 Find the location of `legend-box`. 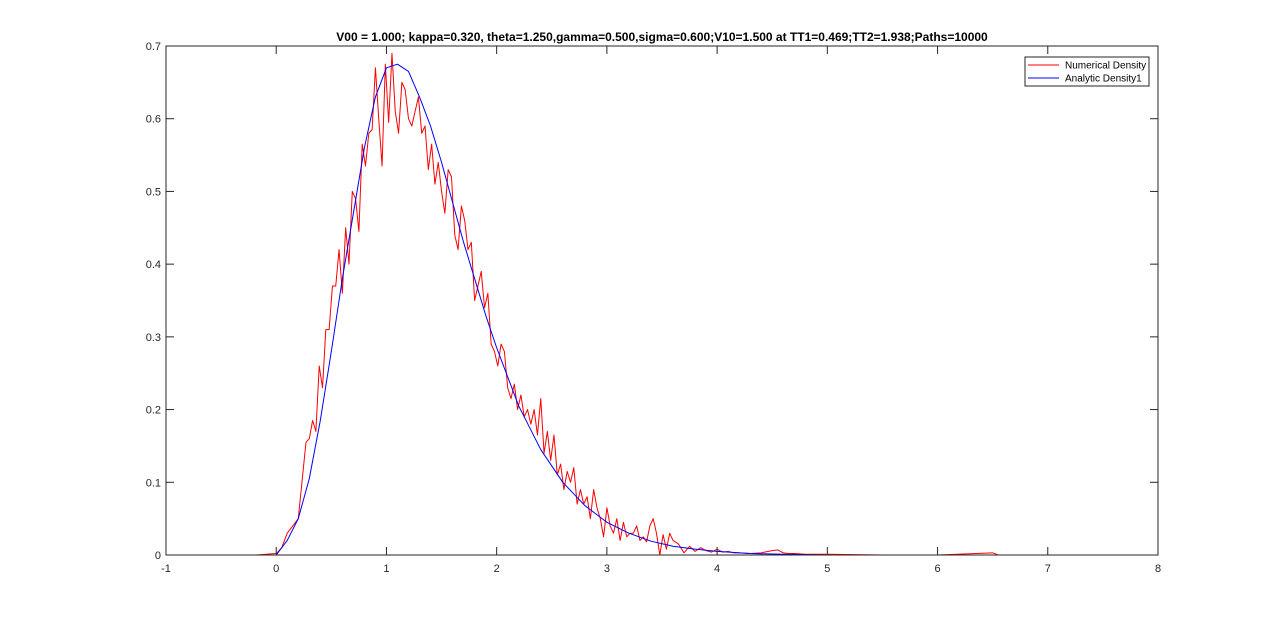

legend-box is located at coordinates (1087, 71).